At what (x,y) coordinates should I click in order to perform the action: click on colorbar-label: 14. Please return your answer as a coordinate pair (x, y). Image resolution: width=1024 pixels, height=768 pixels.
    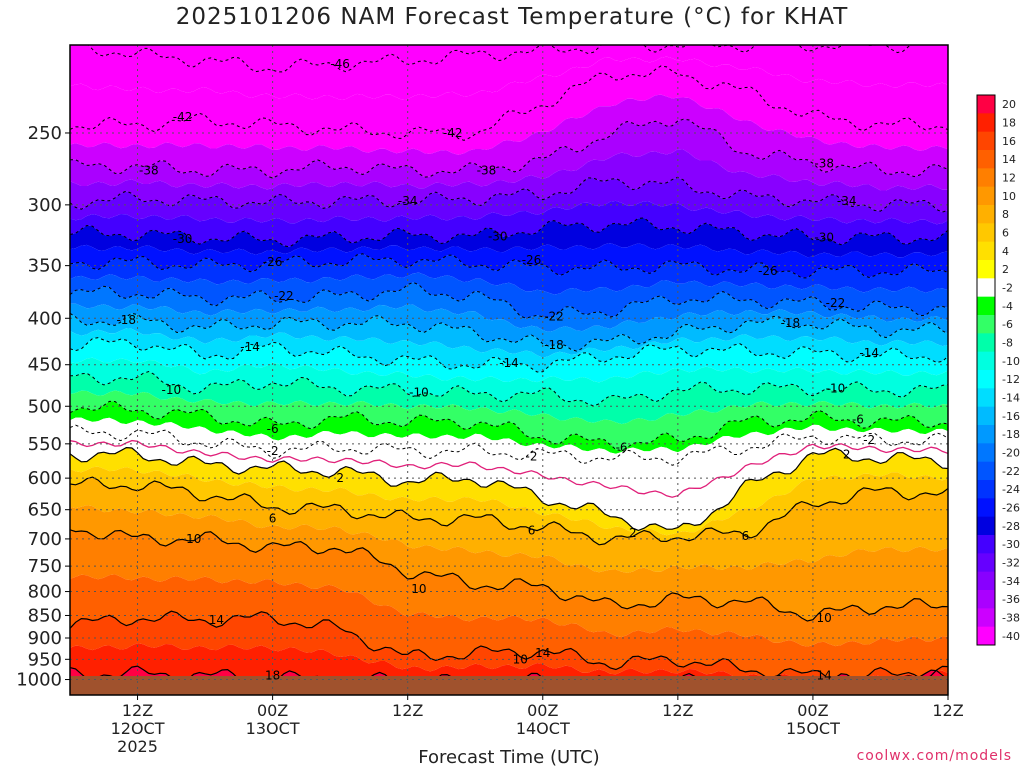
    Looking at the image, I should click on (1009, 159).